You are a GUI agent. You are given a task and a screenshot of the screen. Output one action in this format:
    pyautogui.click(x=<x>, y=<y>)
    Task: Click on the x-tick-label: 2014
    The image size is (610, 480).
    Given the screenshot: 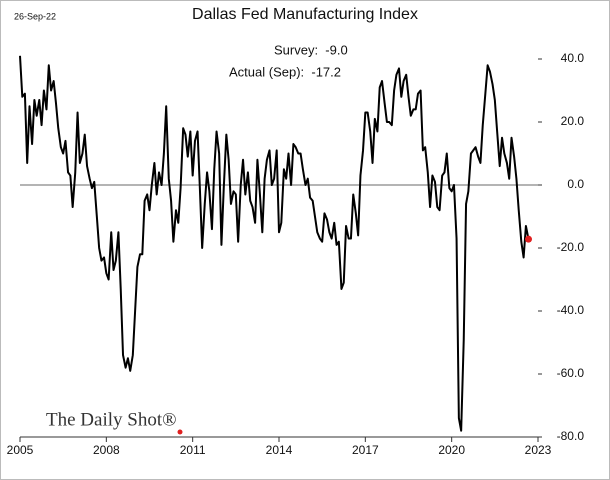 What is the action you would take?
    pyautogui.click(x=279, y=450)
    